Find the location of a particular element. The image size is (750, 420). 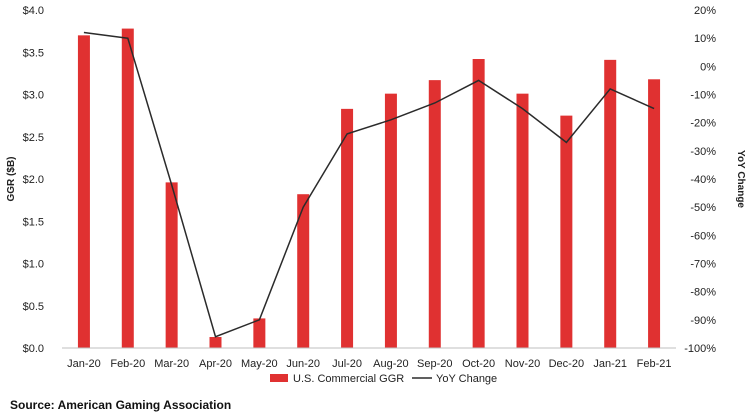

x-tick-label: Dec-20 is located at coordinates (566, 364).